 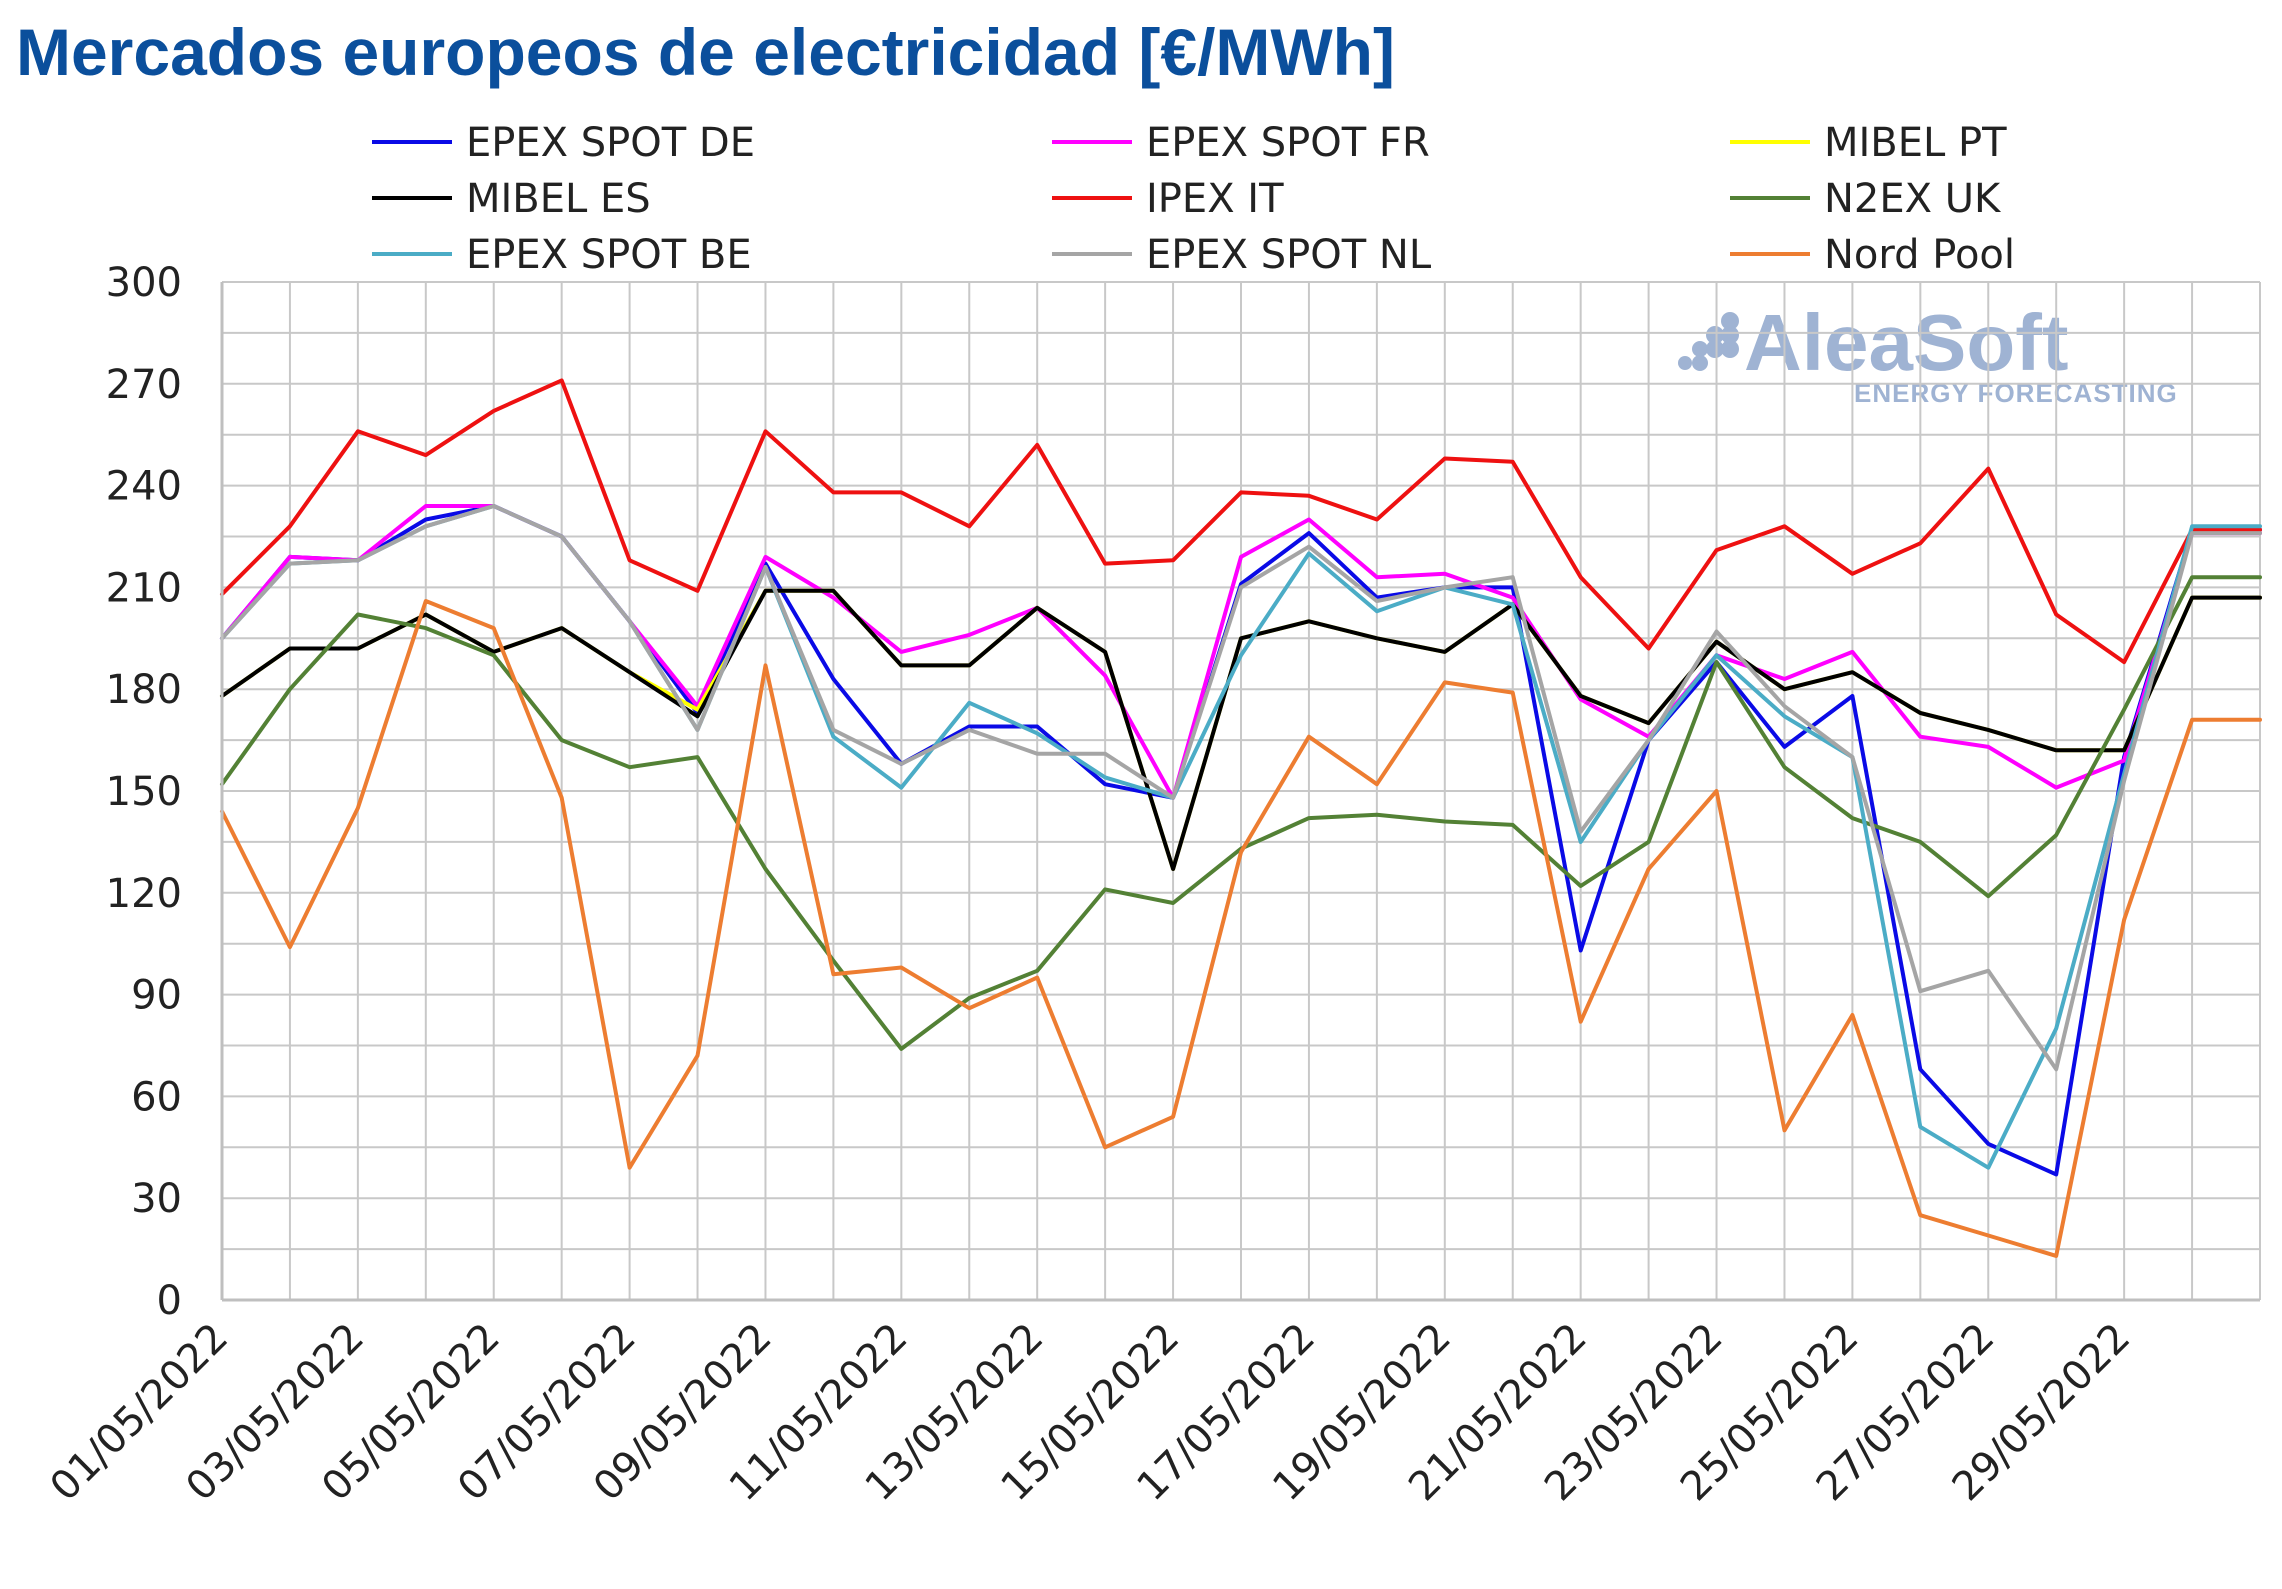 I want to click on legend-label: EPEX SPOT BE, so click(x=609, y=255).